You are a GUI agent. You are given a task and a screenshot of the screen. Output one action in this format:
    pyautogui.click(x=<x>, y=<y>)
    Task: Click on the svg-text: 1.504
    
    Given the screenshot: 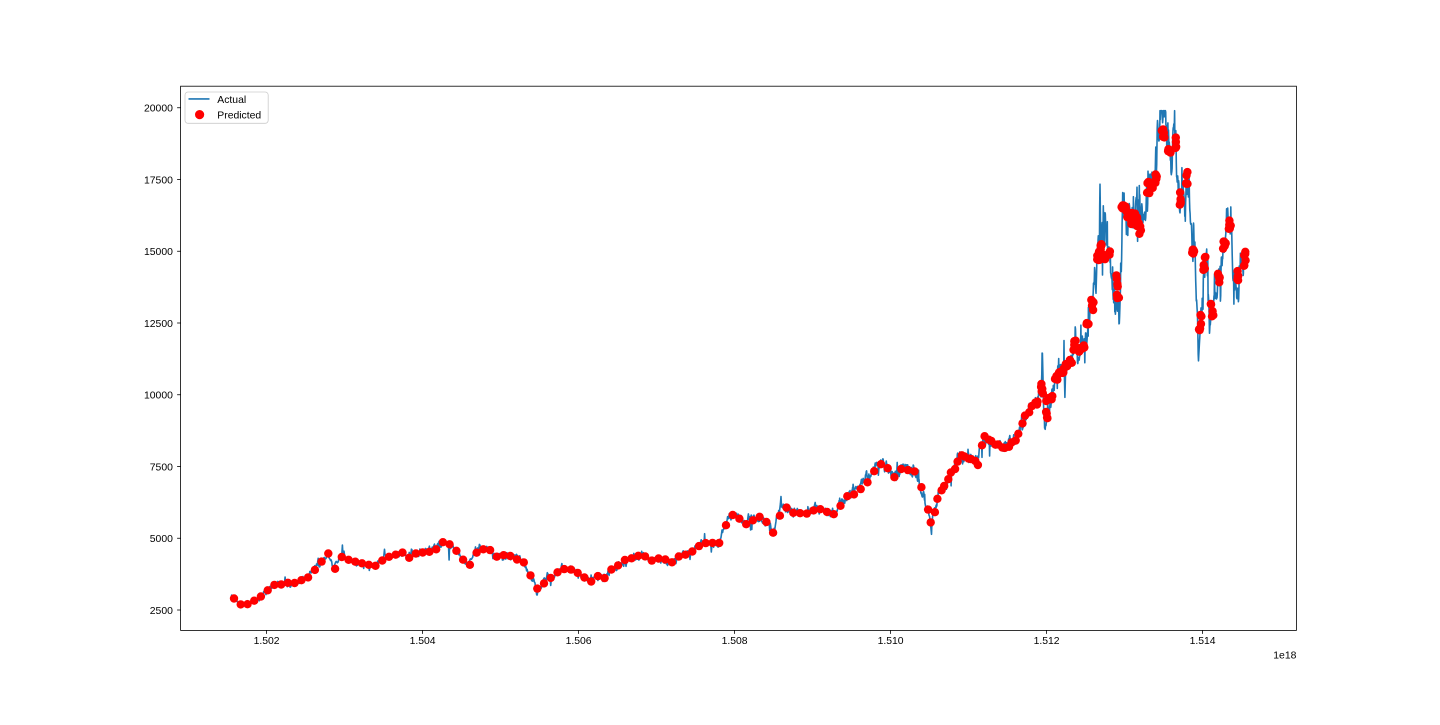 What is the action you would take?
    pyautogui.click(x=423, y=641)
    